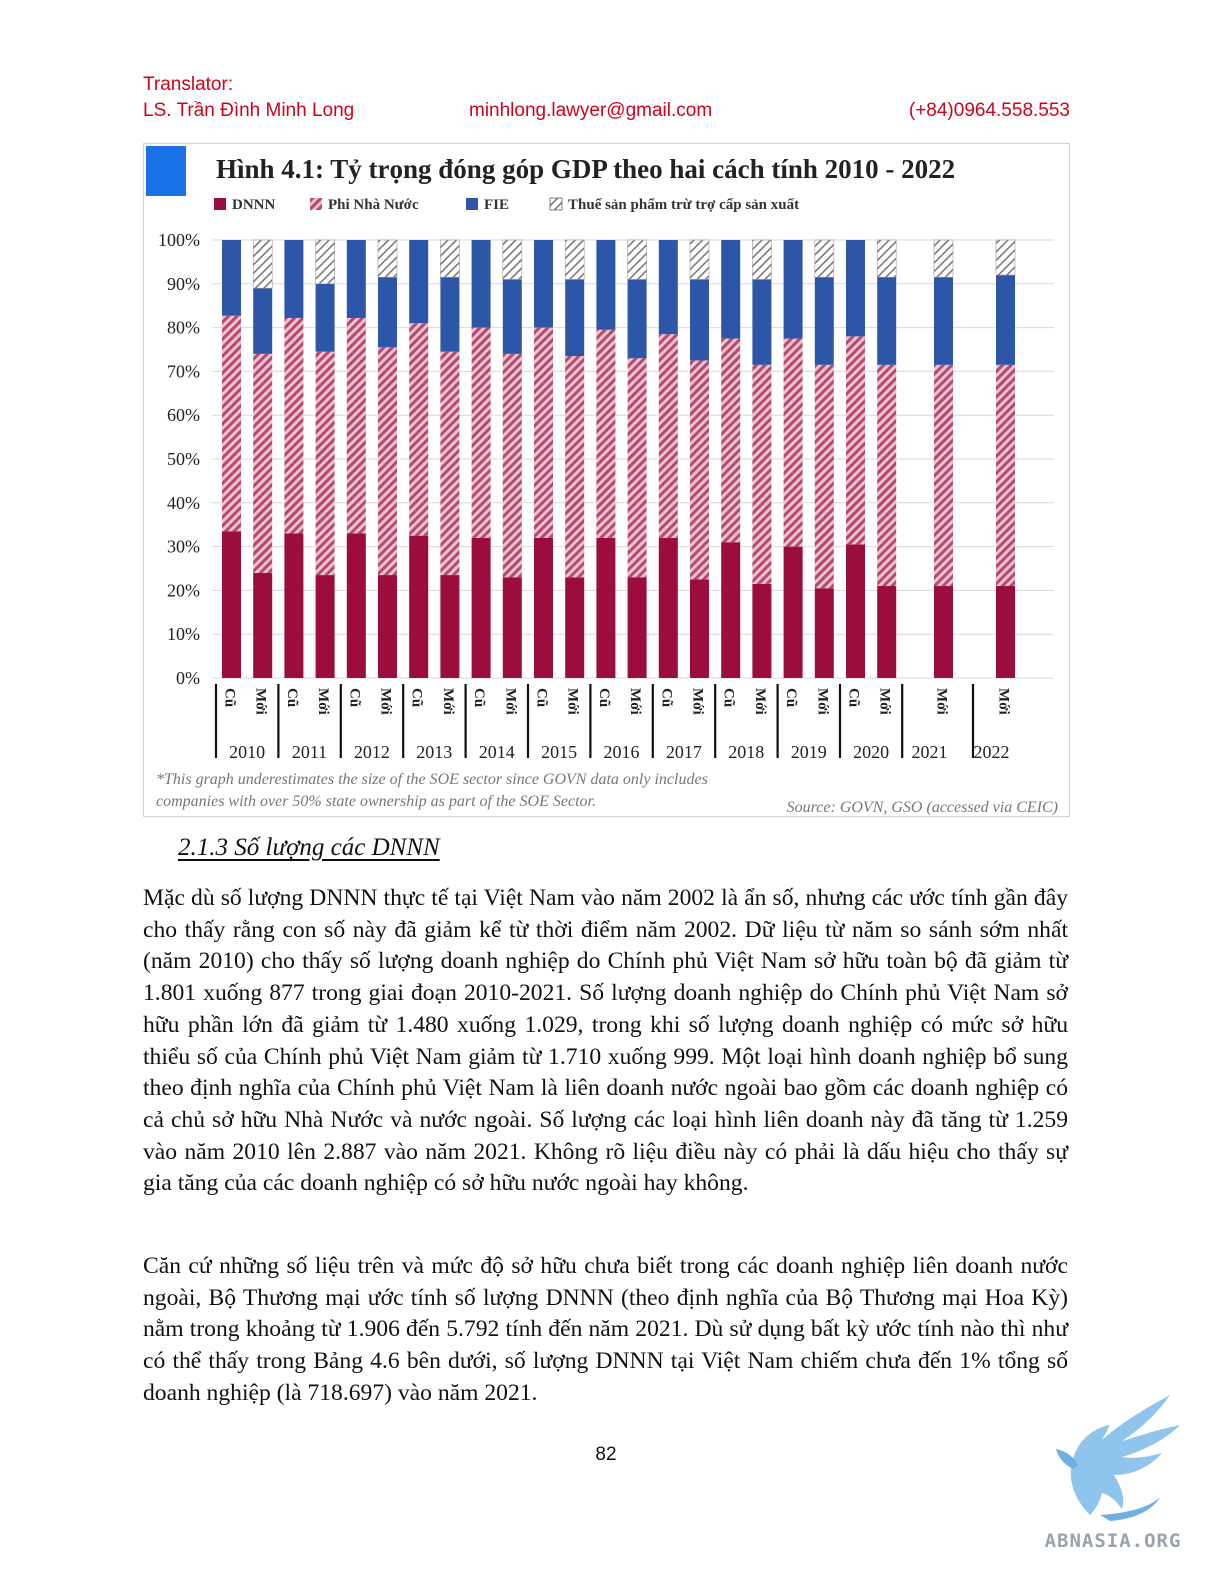  I want to click on year-label: 2012, so click(372, 752).